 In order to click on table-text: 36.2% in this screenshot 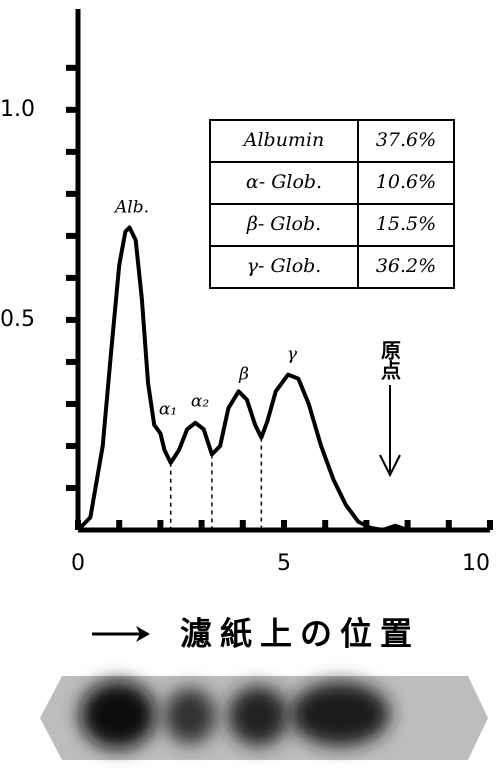, I will do `click(406, 266)`.